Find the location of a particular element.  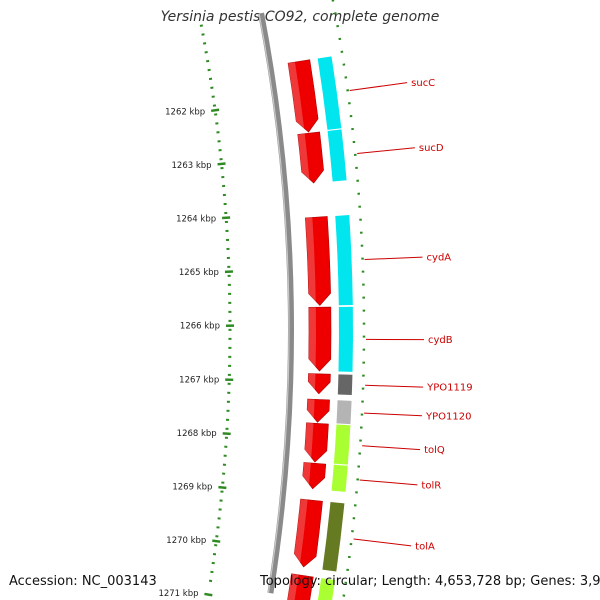

backbone-ring-highlight is located at coordinates (274, 303).